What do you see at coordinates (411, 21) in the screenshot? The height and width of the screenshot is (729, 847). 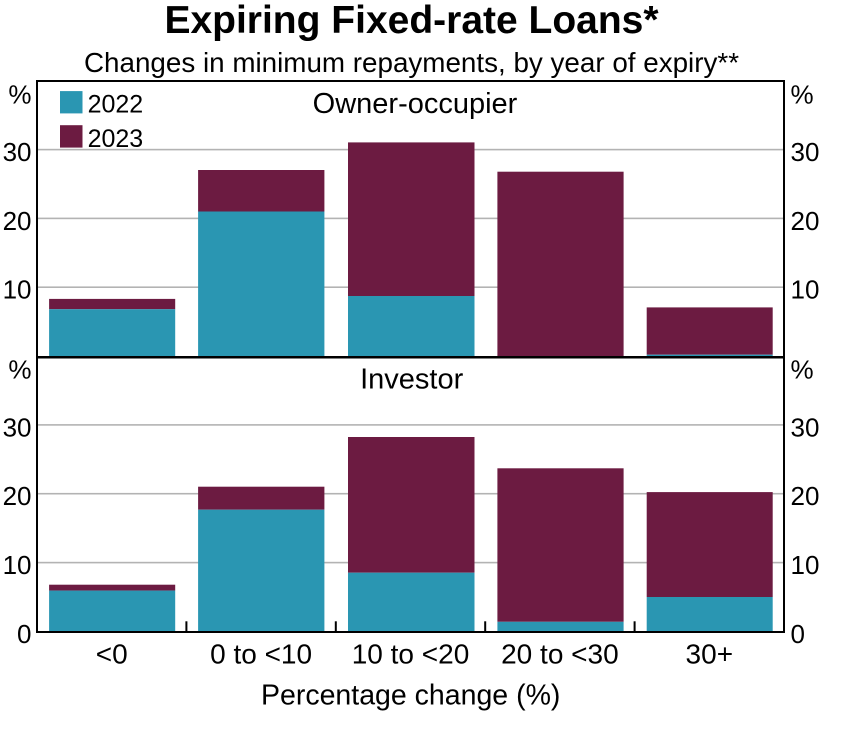 I see `svg-text: Expiring Fixed-rate Loans*` at bounding box center [411, 21].